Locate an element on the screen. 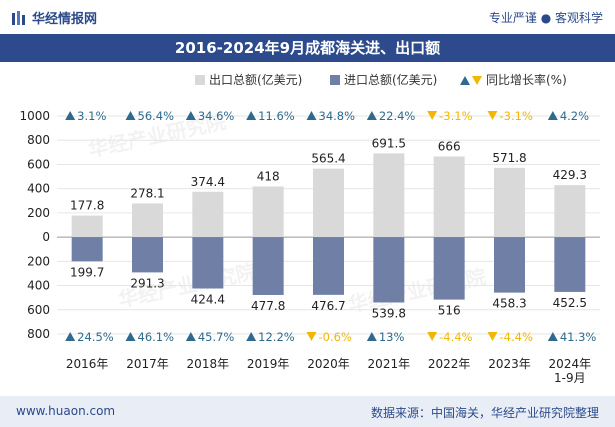 The height and width of the screenshot is (427, 615). y-tick-label: 1000 is located at coordinates (34, 116).